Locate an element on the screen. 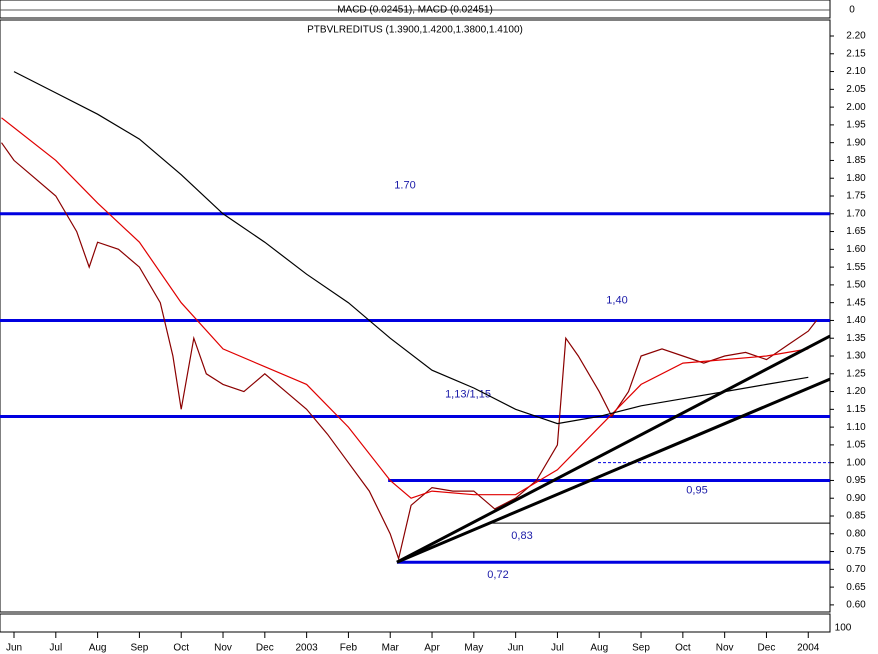 The height and width of the screenshot is (654, 878). level-label: 1.70 is located at coordinates (404, 186).